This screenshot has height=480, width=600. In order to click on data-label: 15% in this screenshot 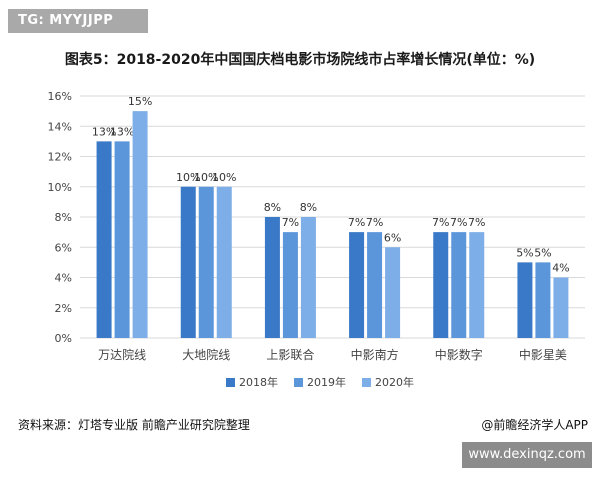, I will do `click(140, 101)`.